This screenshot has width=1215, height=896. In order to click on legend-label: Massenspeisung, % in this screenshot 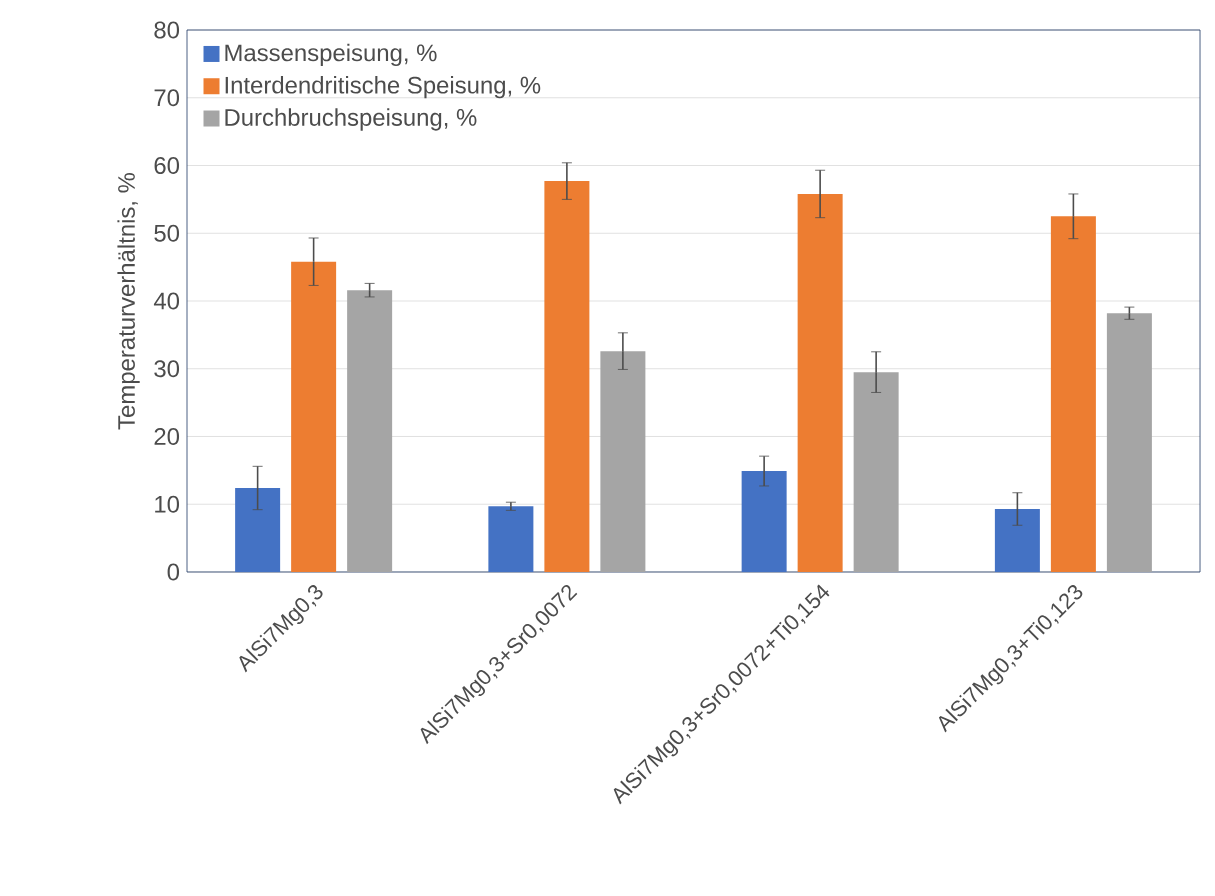, I will do `click(331, 55)`.